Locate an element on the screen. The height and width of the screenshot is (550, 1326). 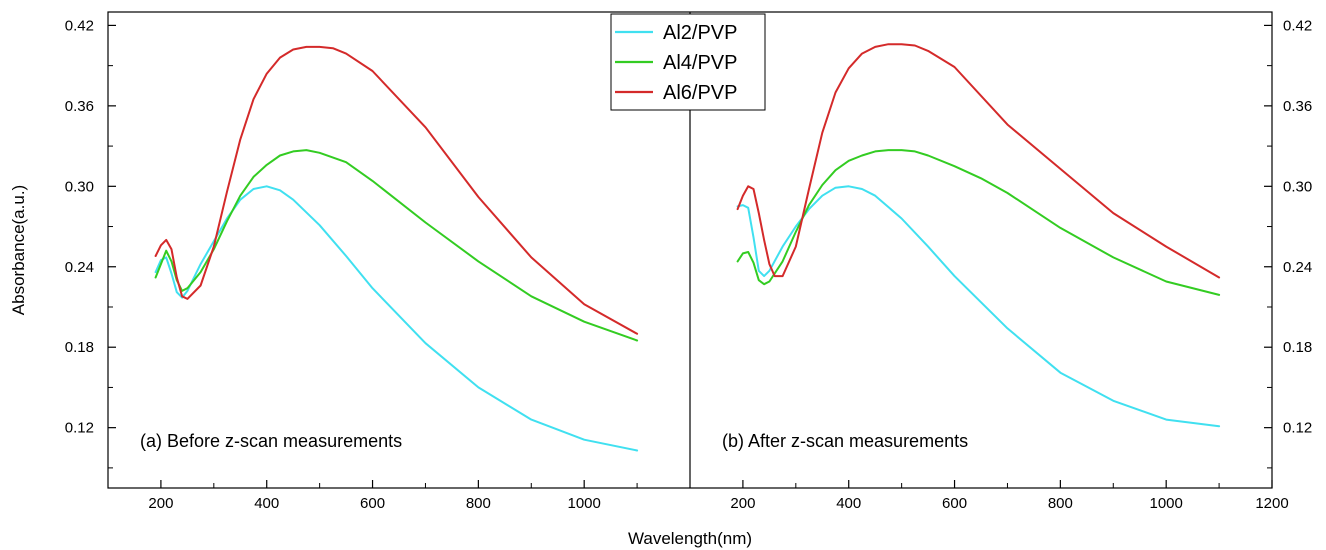
y-tick-label-right: 0.12 is located at coordinates (1297, 428).